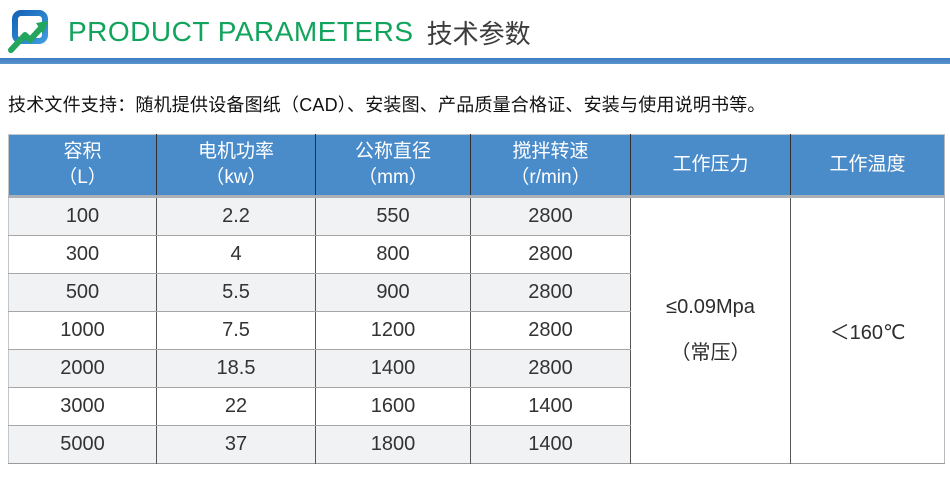  What do you see at coordinates (82, 254) in the screenshot?
I see `cell-volume: 300` at bounding box center [82, 254].